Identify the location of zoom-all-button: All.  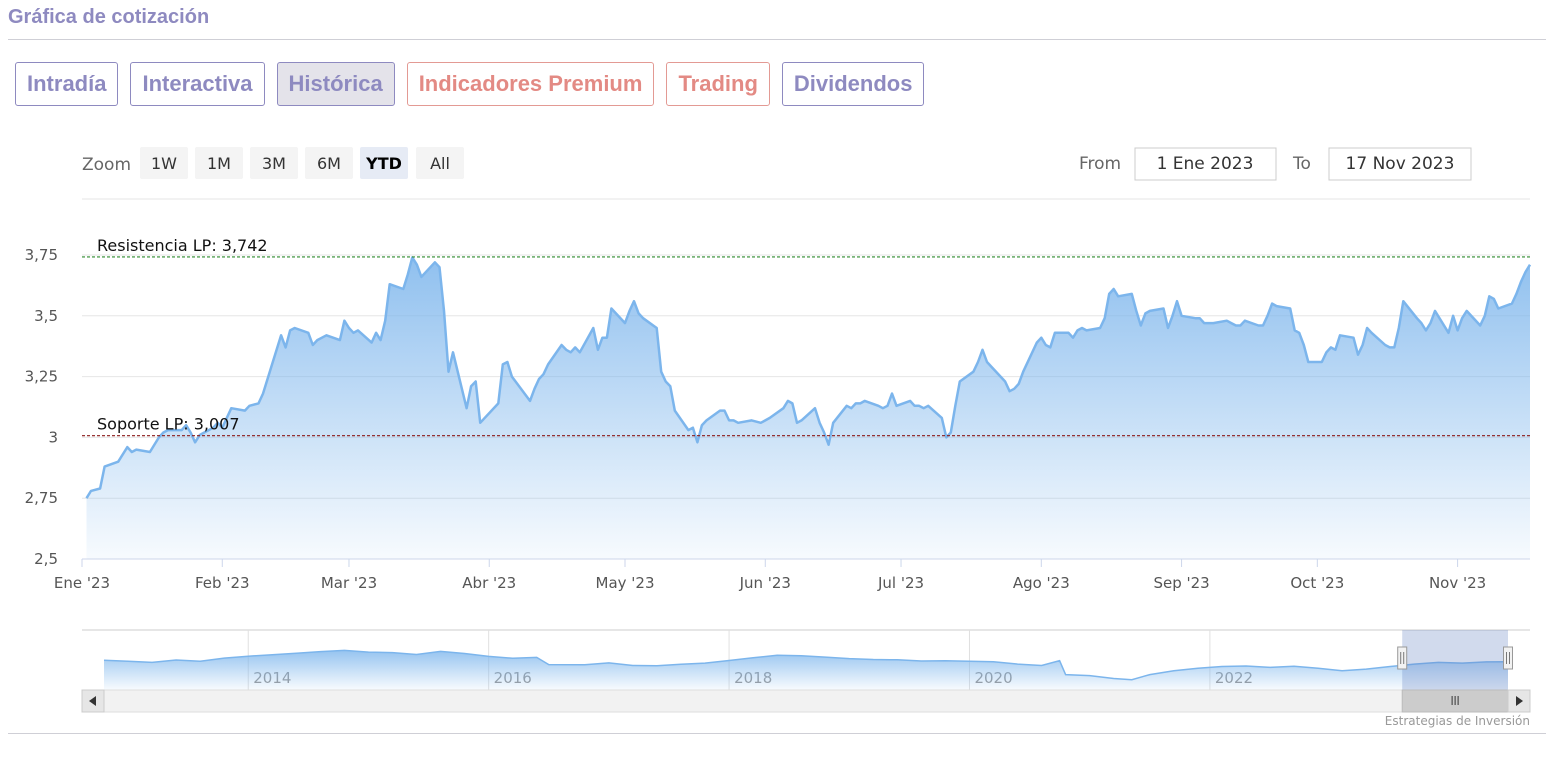
(440, 163).